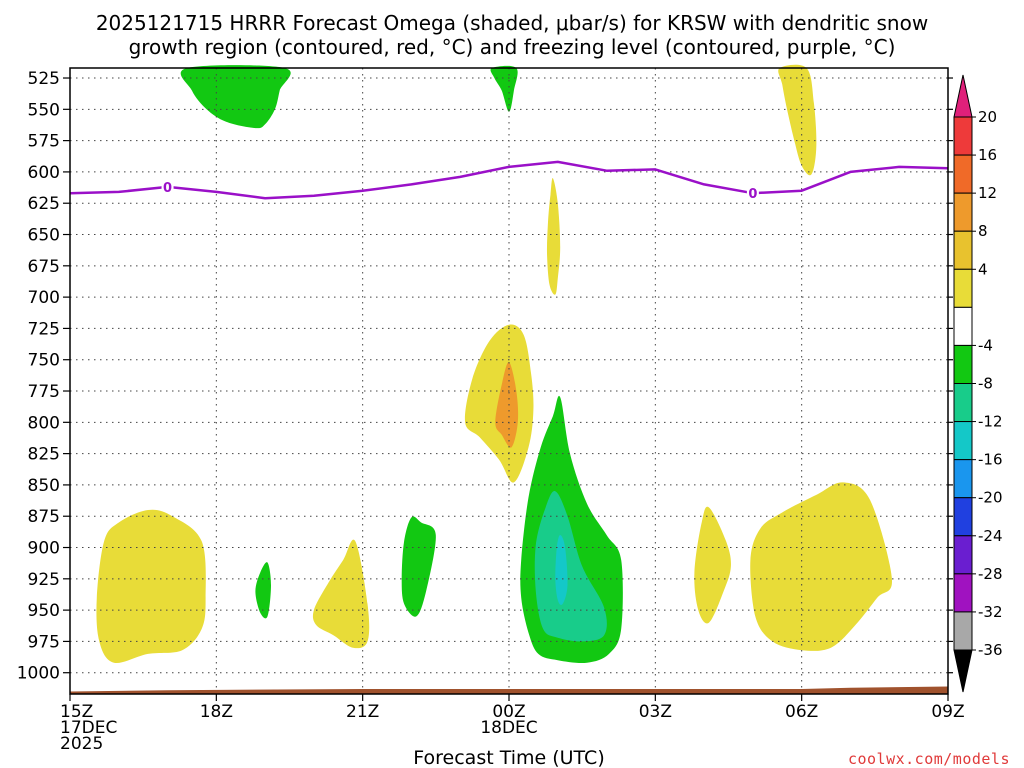 The image size is (1024, 768). What do you see at coordinates (801, 712) in the screenshot?
I see `x-tick-label: 06Z` at bounding box center [801, 712].